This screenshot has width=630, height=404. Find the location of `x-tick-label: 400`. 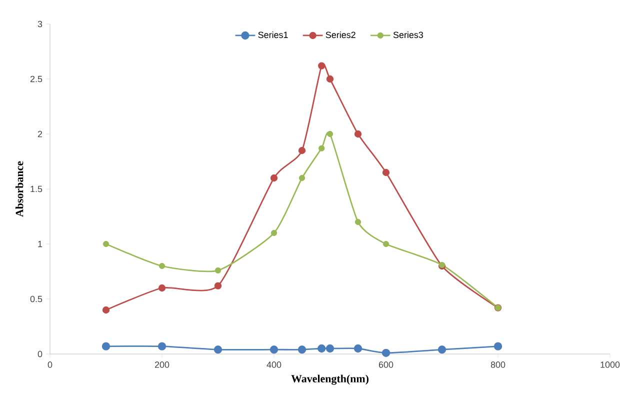

x-tick-label: 400 is located at coordinates (274, 365).